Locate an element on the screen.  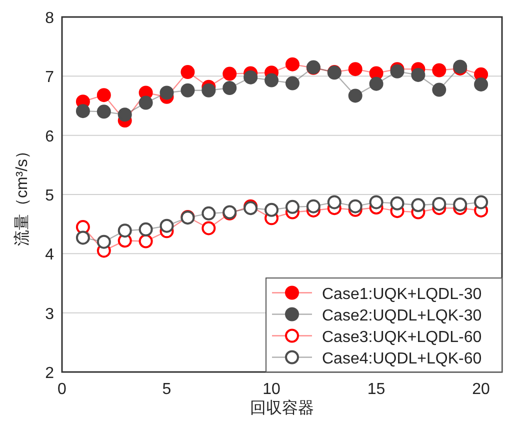
x-tick-label: 15 is located at coordinates (376, 389).